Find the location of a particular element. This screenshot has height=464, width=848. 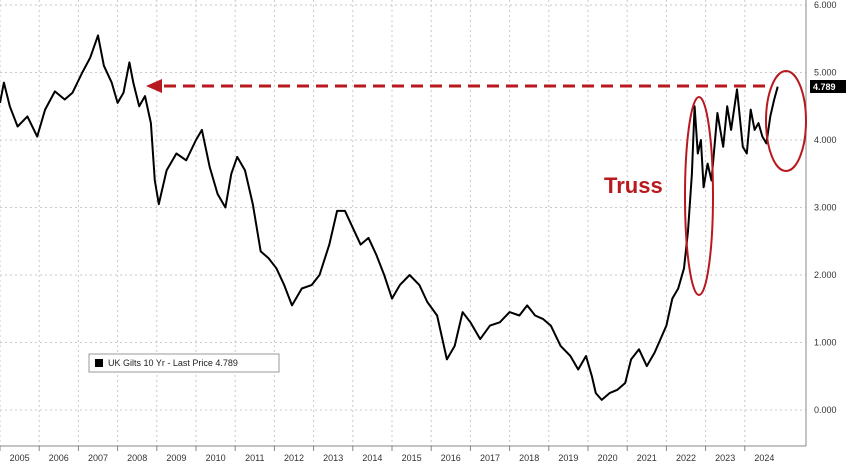

x-tick-label: 2020 is located at coordinates (608, 458).